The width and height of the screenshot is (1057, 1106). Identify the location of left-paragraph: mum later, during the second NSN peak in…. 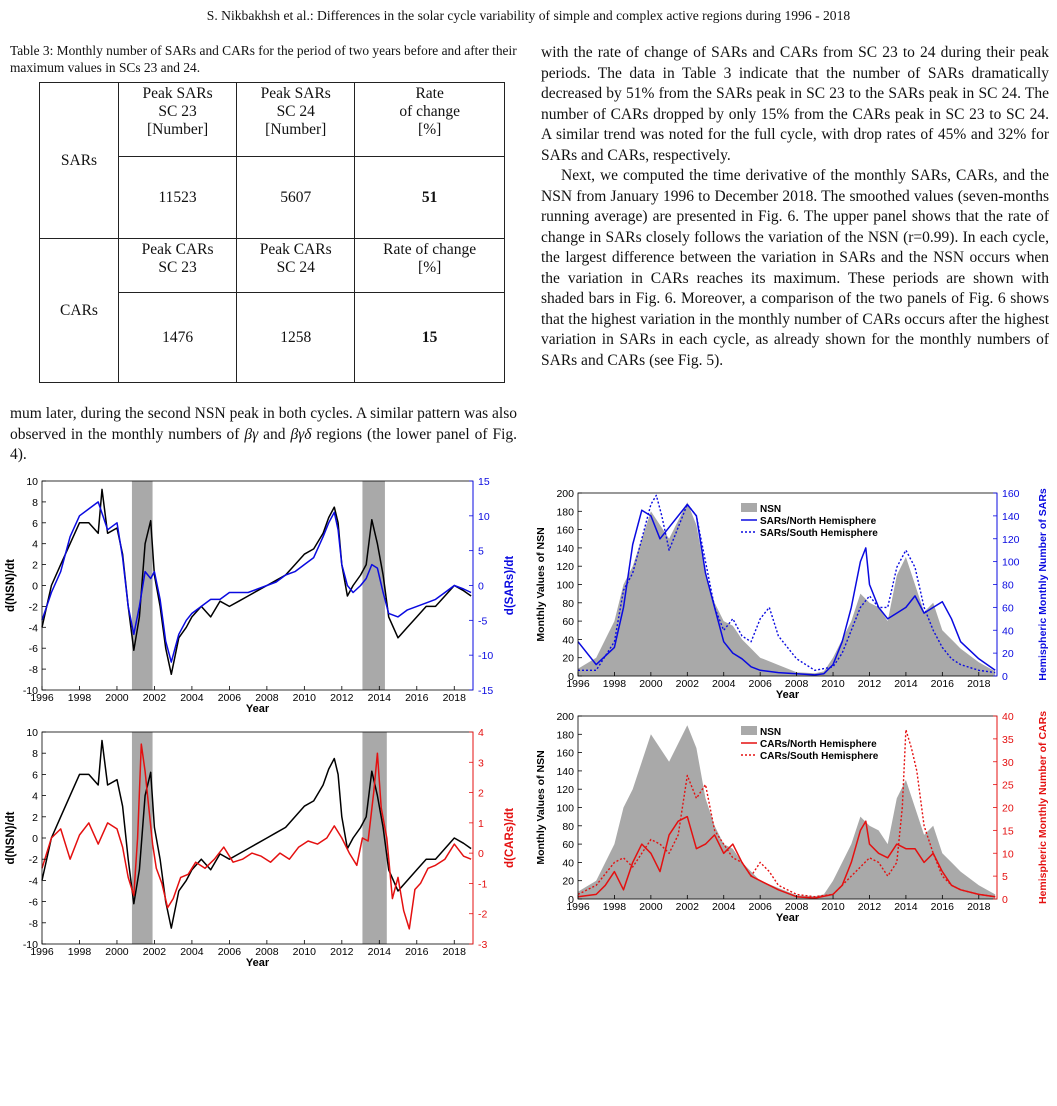
(264, 434).